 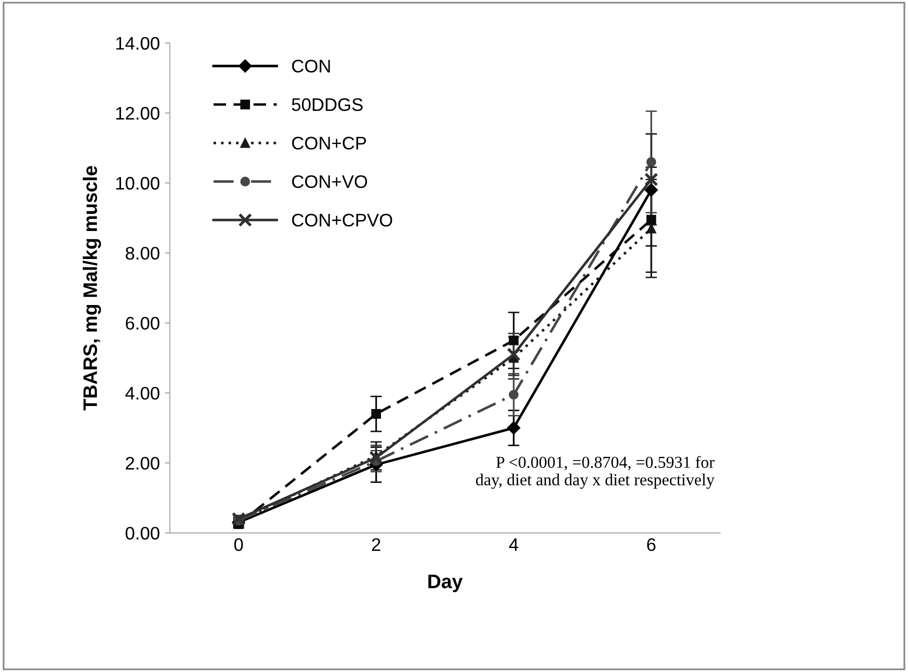 I want to click on annotation: P <0.0001, =0.8704, =0.5931 for day, diet and day x diet respectively, so click(x=595, y=472).